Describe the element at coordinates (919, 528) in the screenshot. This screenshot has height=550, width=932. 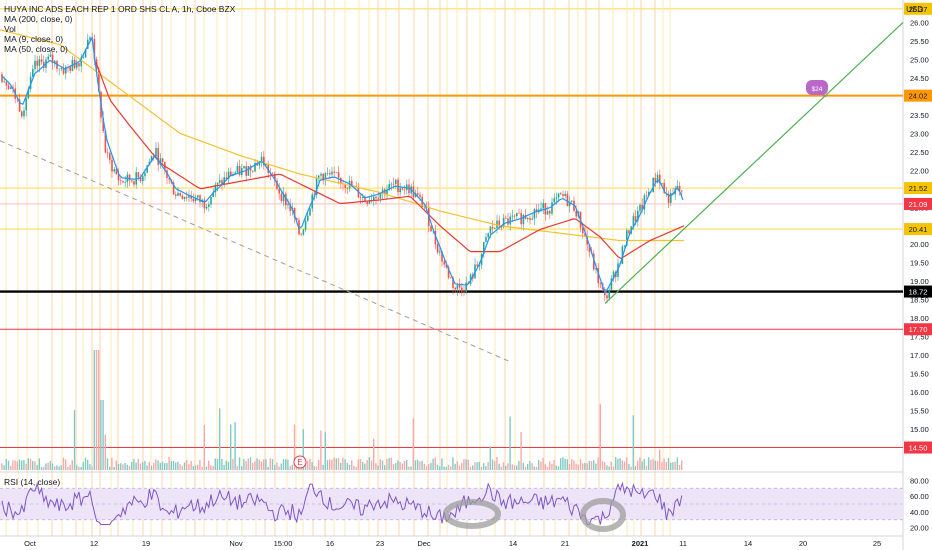
I see `rsi-tick: 20.00` at that location.